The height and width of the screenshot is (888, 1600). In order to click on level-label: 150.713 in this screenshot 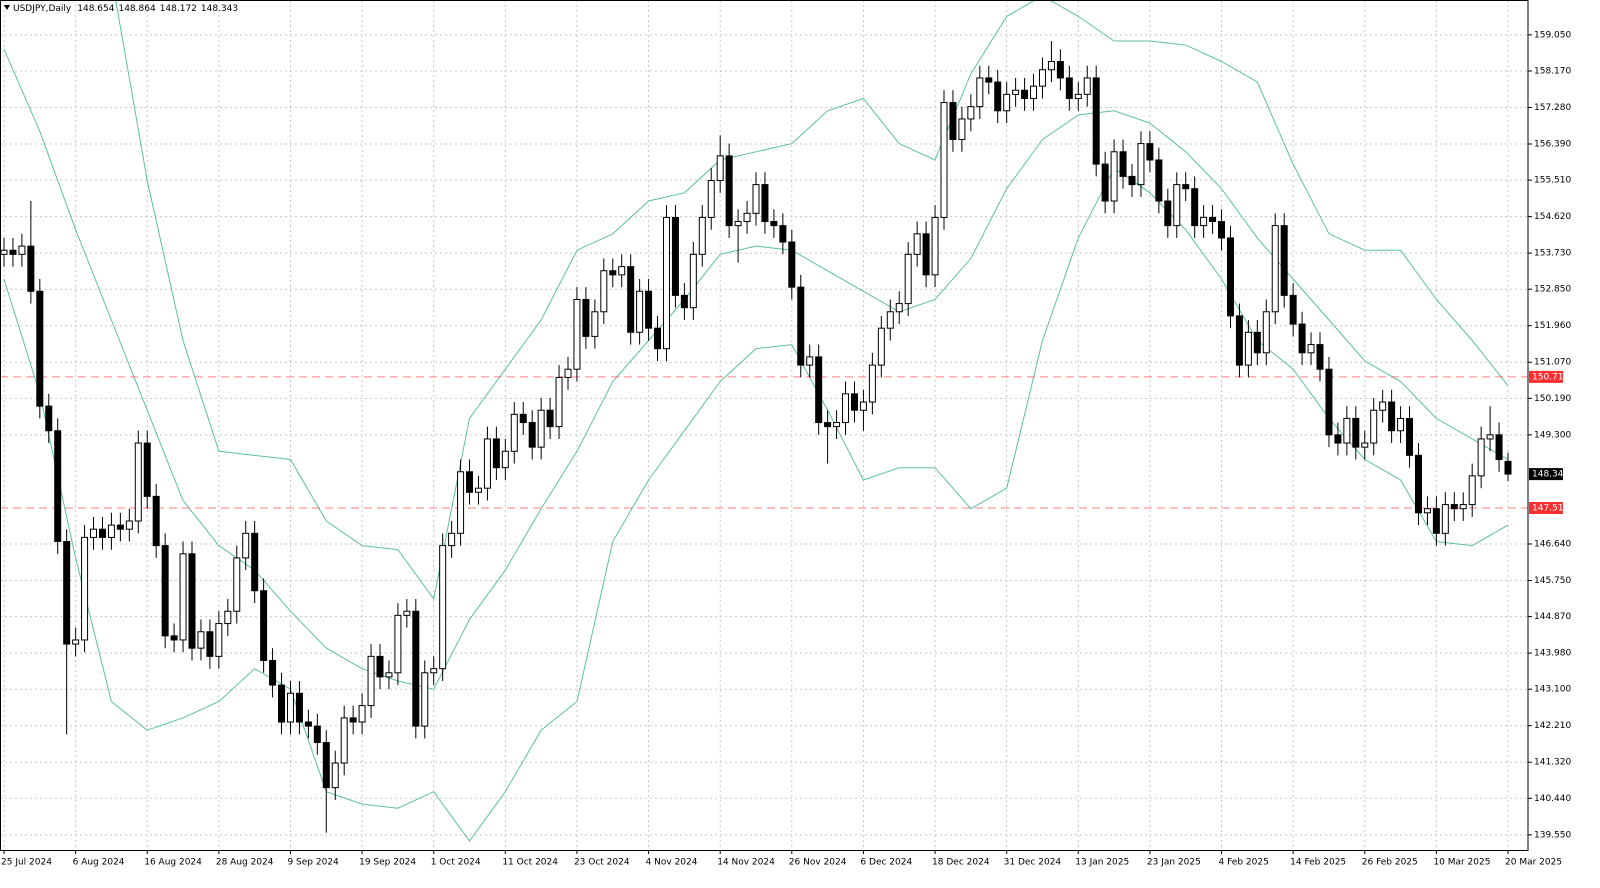, I will do `click(1550, 377)`.